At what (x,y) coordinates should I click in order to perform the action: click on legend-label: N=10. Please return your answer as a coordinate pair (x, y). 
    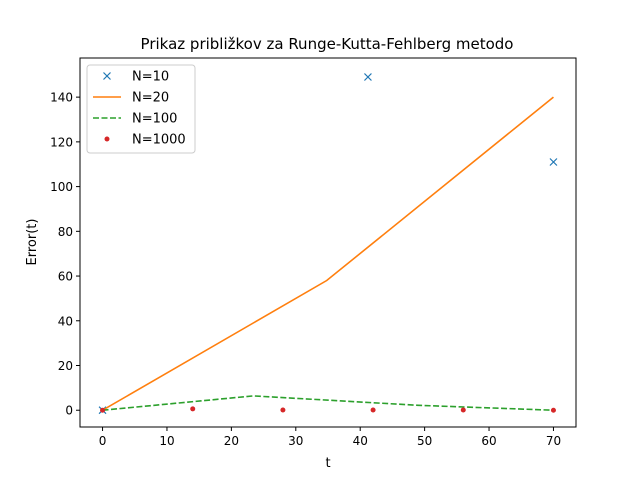
    Looking at the image, I should click on (150, 77).